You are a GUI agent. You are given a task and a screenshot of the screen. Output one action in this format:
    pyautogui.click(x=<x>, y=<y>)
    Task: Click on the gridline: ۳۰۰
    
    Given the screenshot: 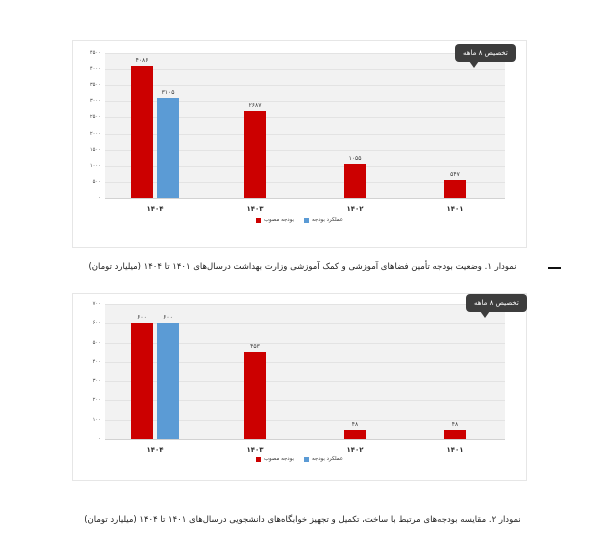 What is the action you would take?
    pyautogui.click(x=299, y=381)
    